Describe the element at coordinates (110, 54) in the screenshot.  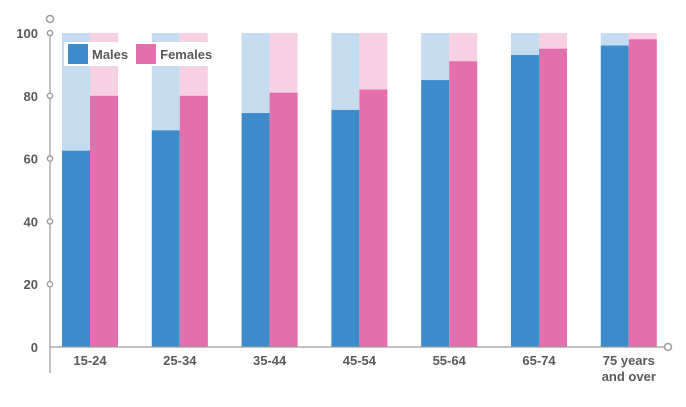
I see `legend-label-males: Males` at that location.